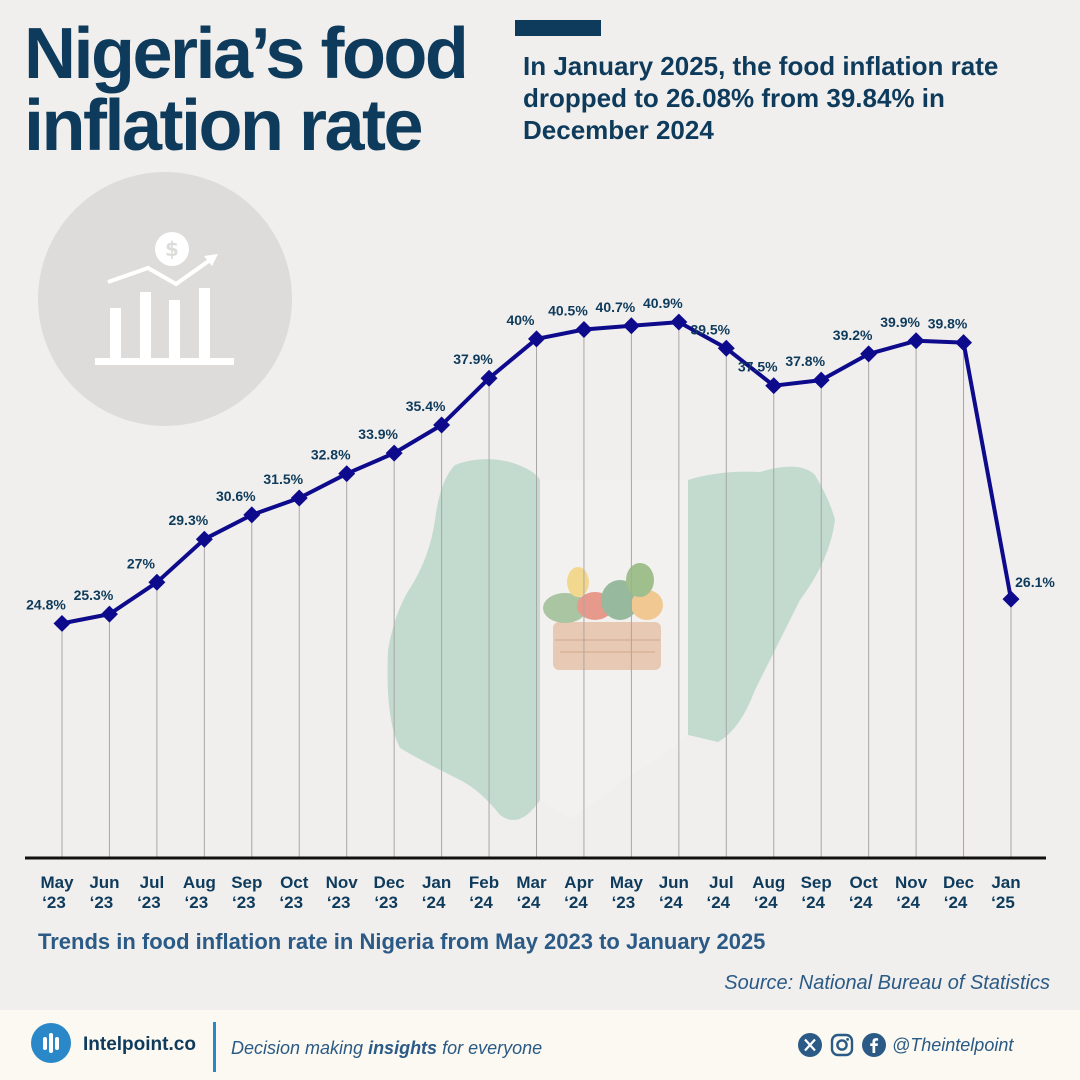 This screenshot has height=1080, width=1080. Describe the element at coordinates (853, 335) in the screenshot. I see `data-label: 39.2%` at that location.